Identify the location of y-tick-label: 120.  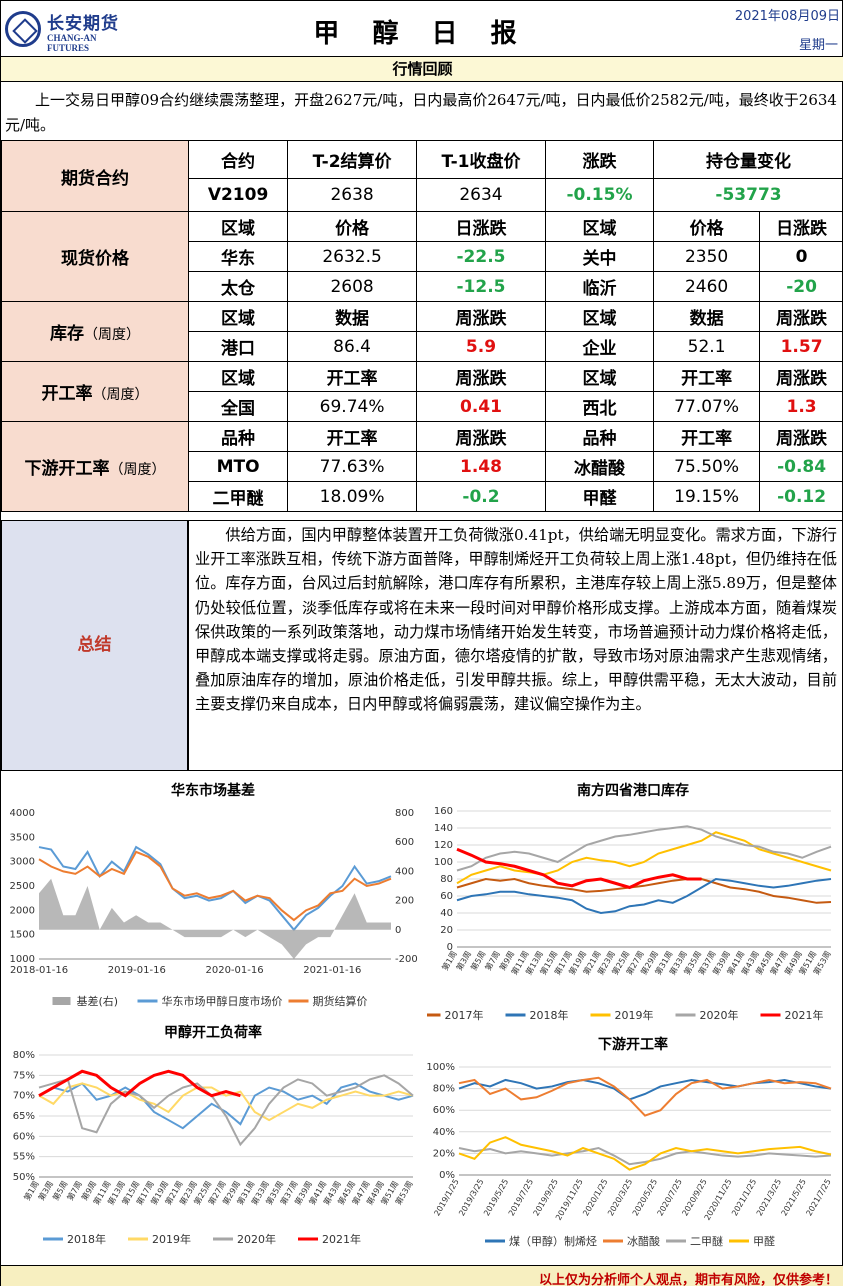
(443, 845).